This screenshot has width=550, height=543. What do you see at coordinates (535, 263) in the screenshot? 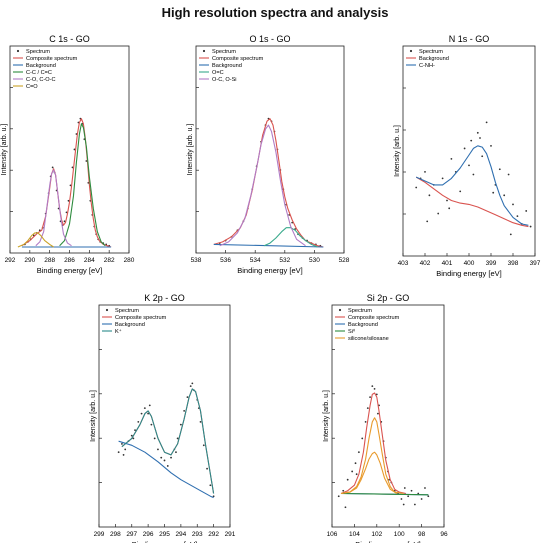
I see `x-tick-label: 397` at bounding box center [535, 263].